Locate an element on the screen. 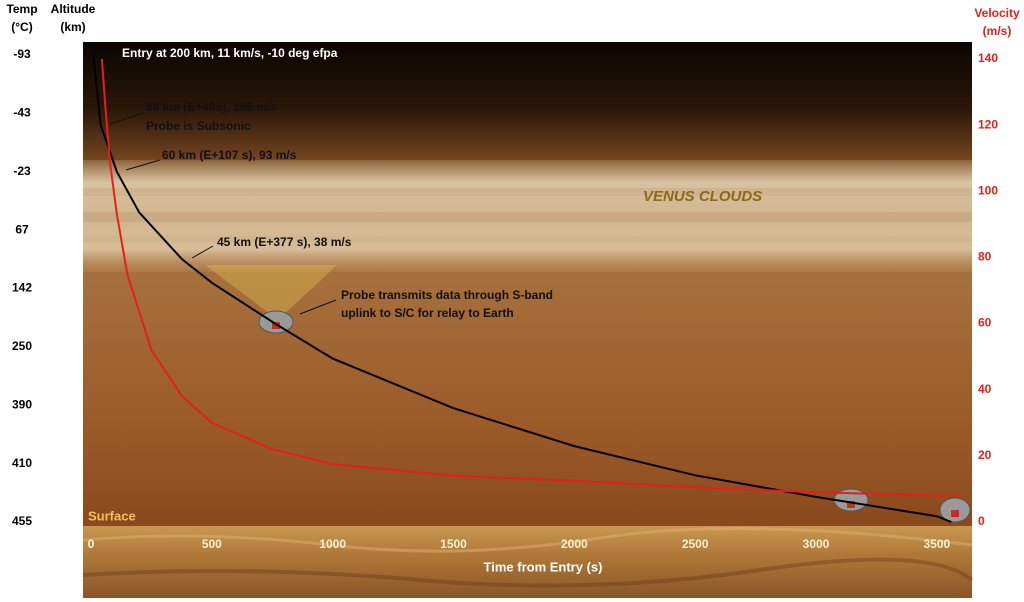 The image size is (1024, 602). annotation: Probe transmits data through S-band is located at coordinates (447, 295).